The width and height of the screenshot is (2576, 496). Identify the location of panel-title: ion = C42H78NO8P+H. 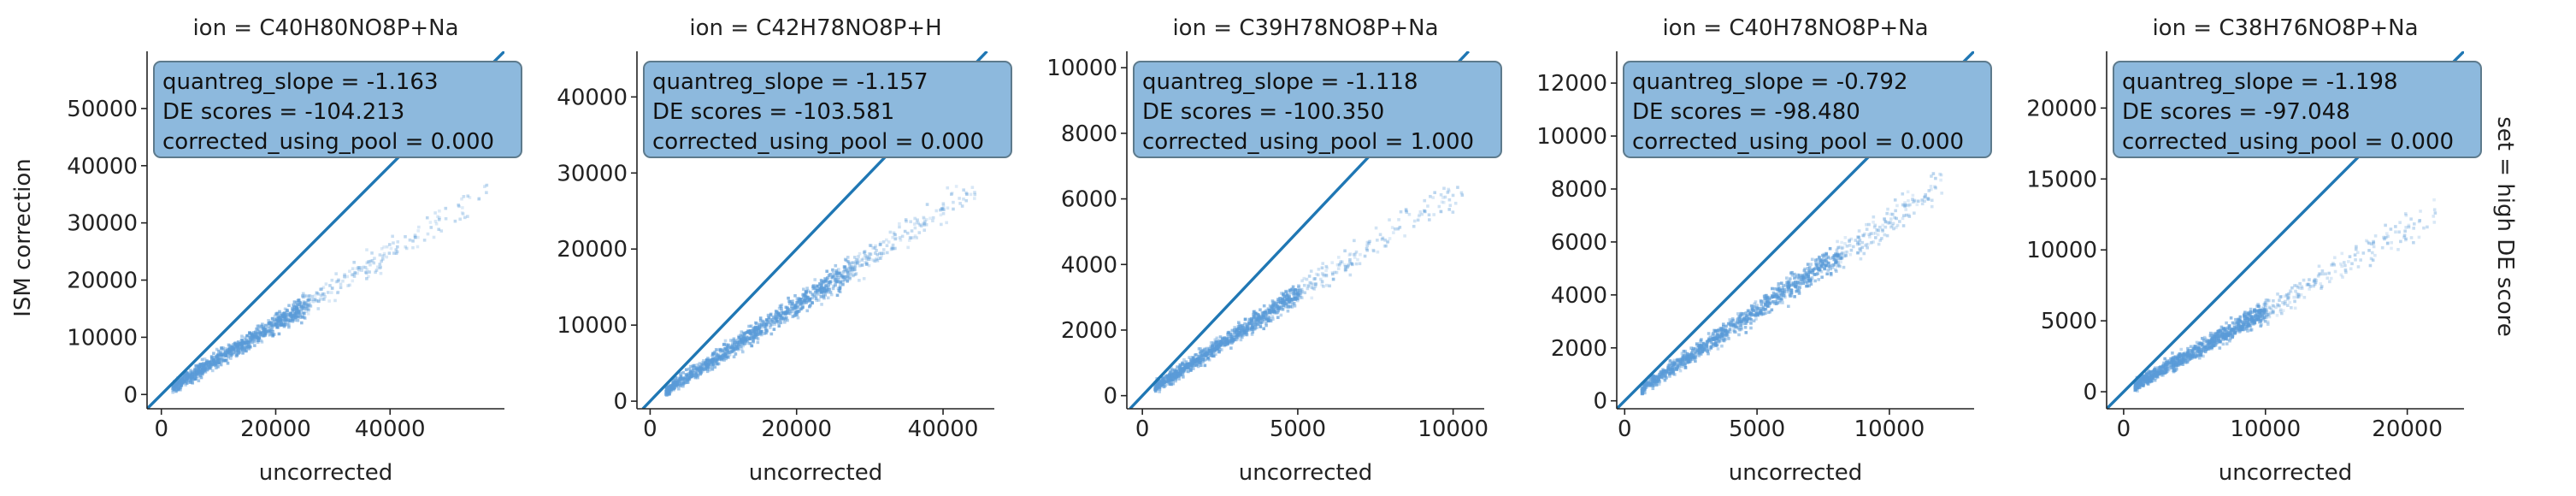
(815, 28).